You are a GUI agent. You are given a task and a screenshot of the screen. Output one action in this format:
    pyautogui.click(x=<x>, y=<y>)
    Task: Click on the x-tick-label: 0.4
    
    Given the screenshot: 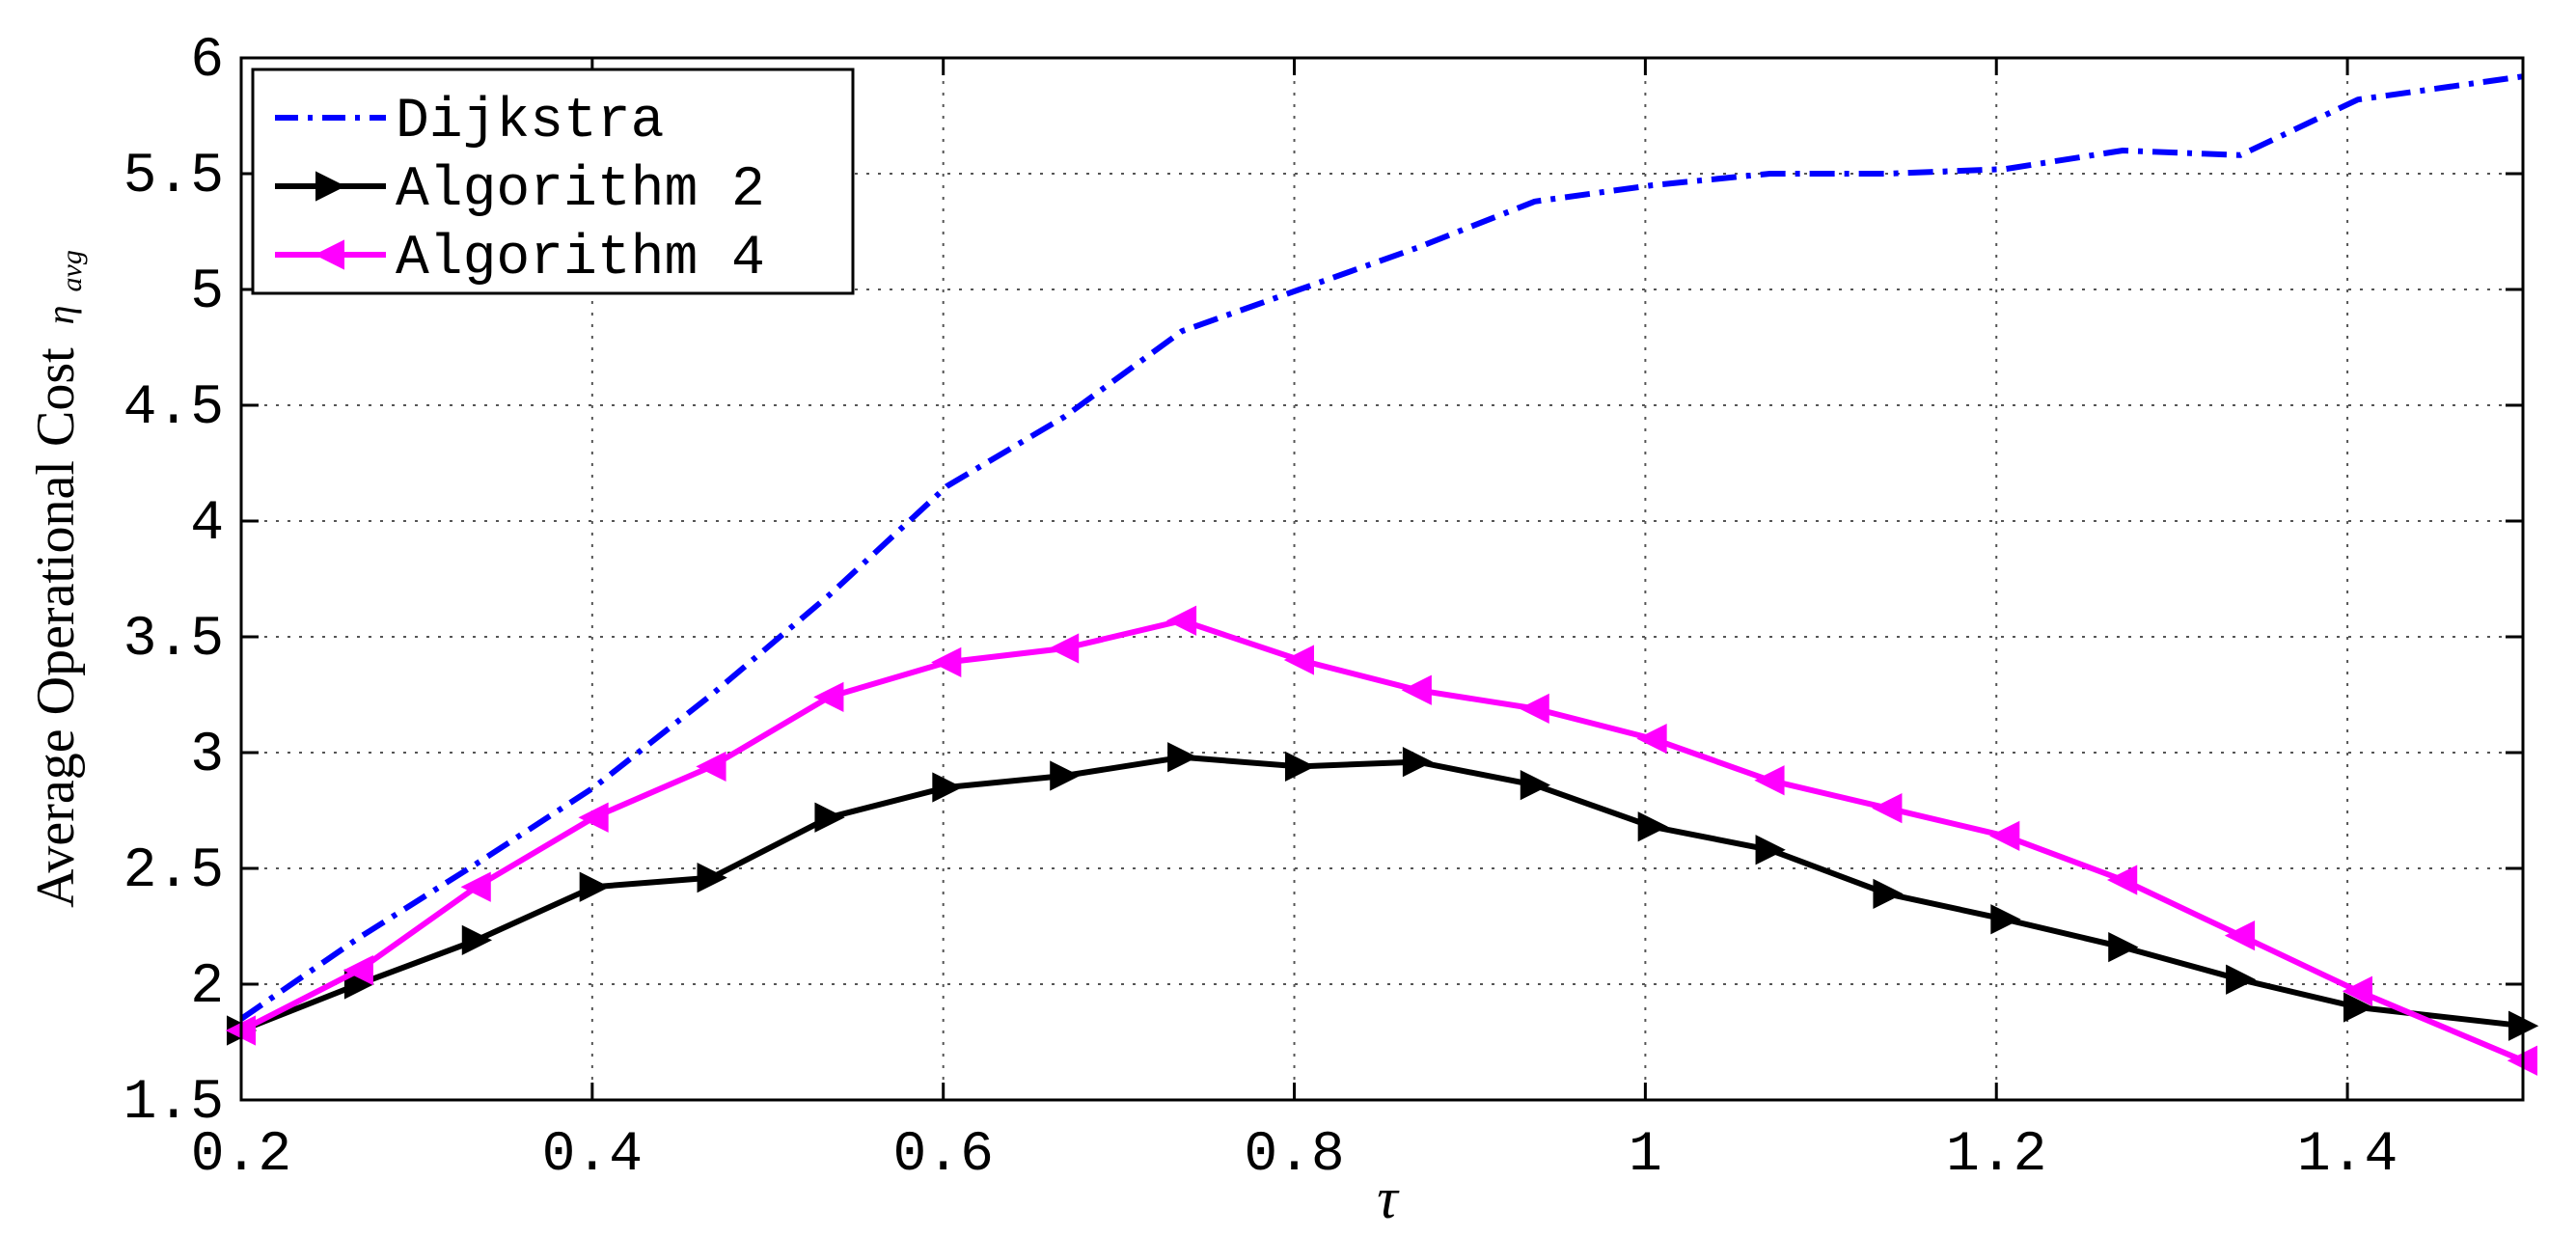 What is the action you would take?
    pyautogui.click(x=592, y=1155)
    